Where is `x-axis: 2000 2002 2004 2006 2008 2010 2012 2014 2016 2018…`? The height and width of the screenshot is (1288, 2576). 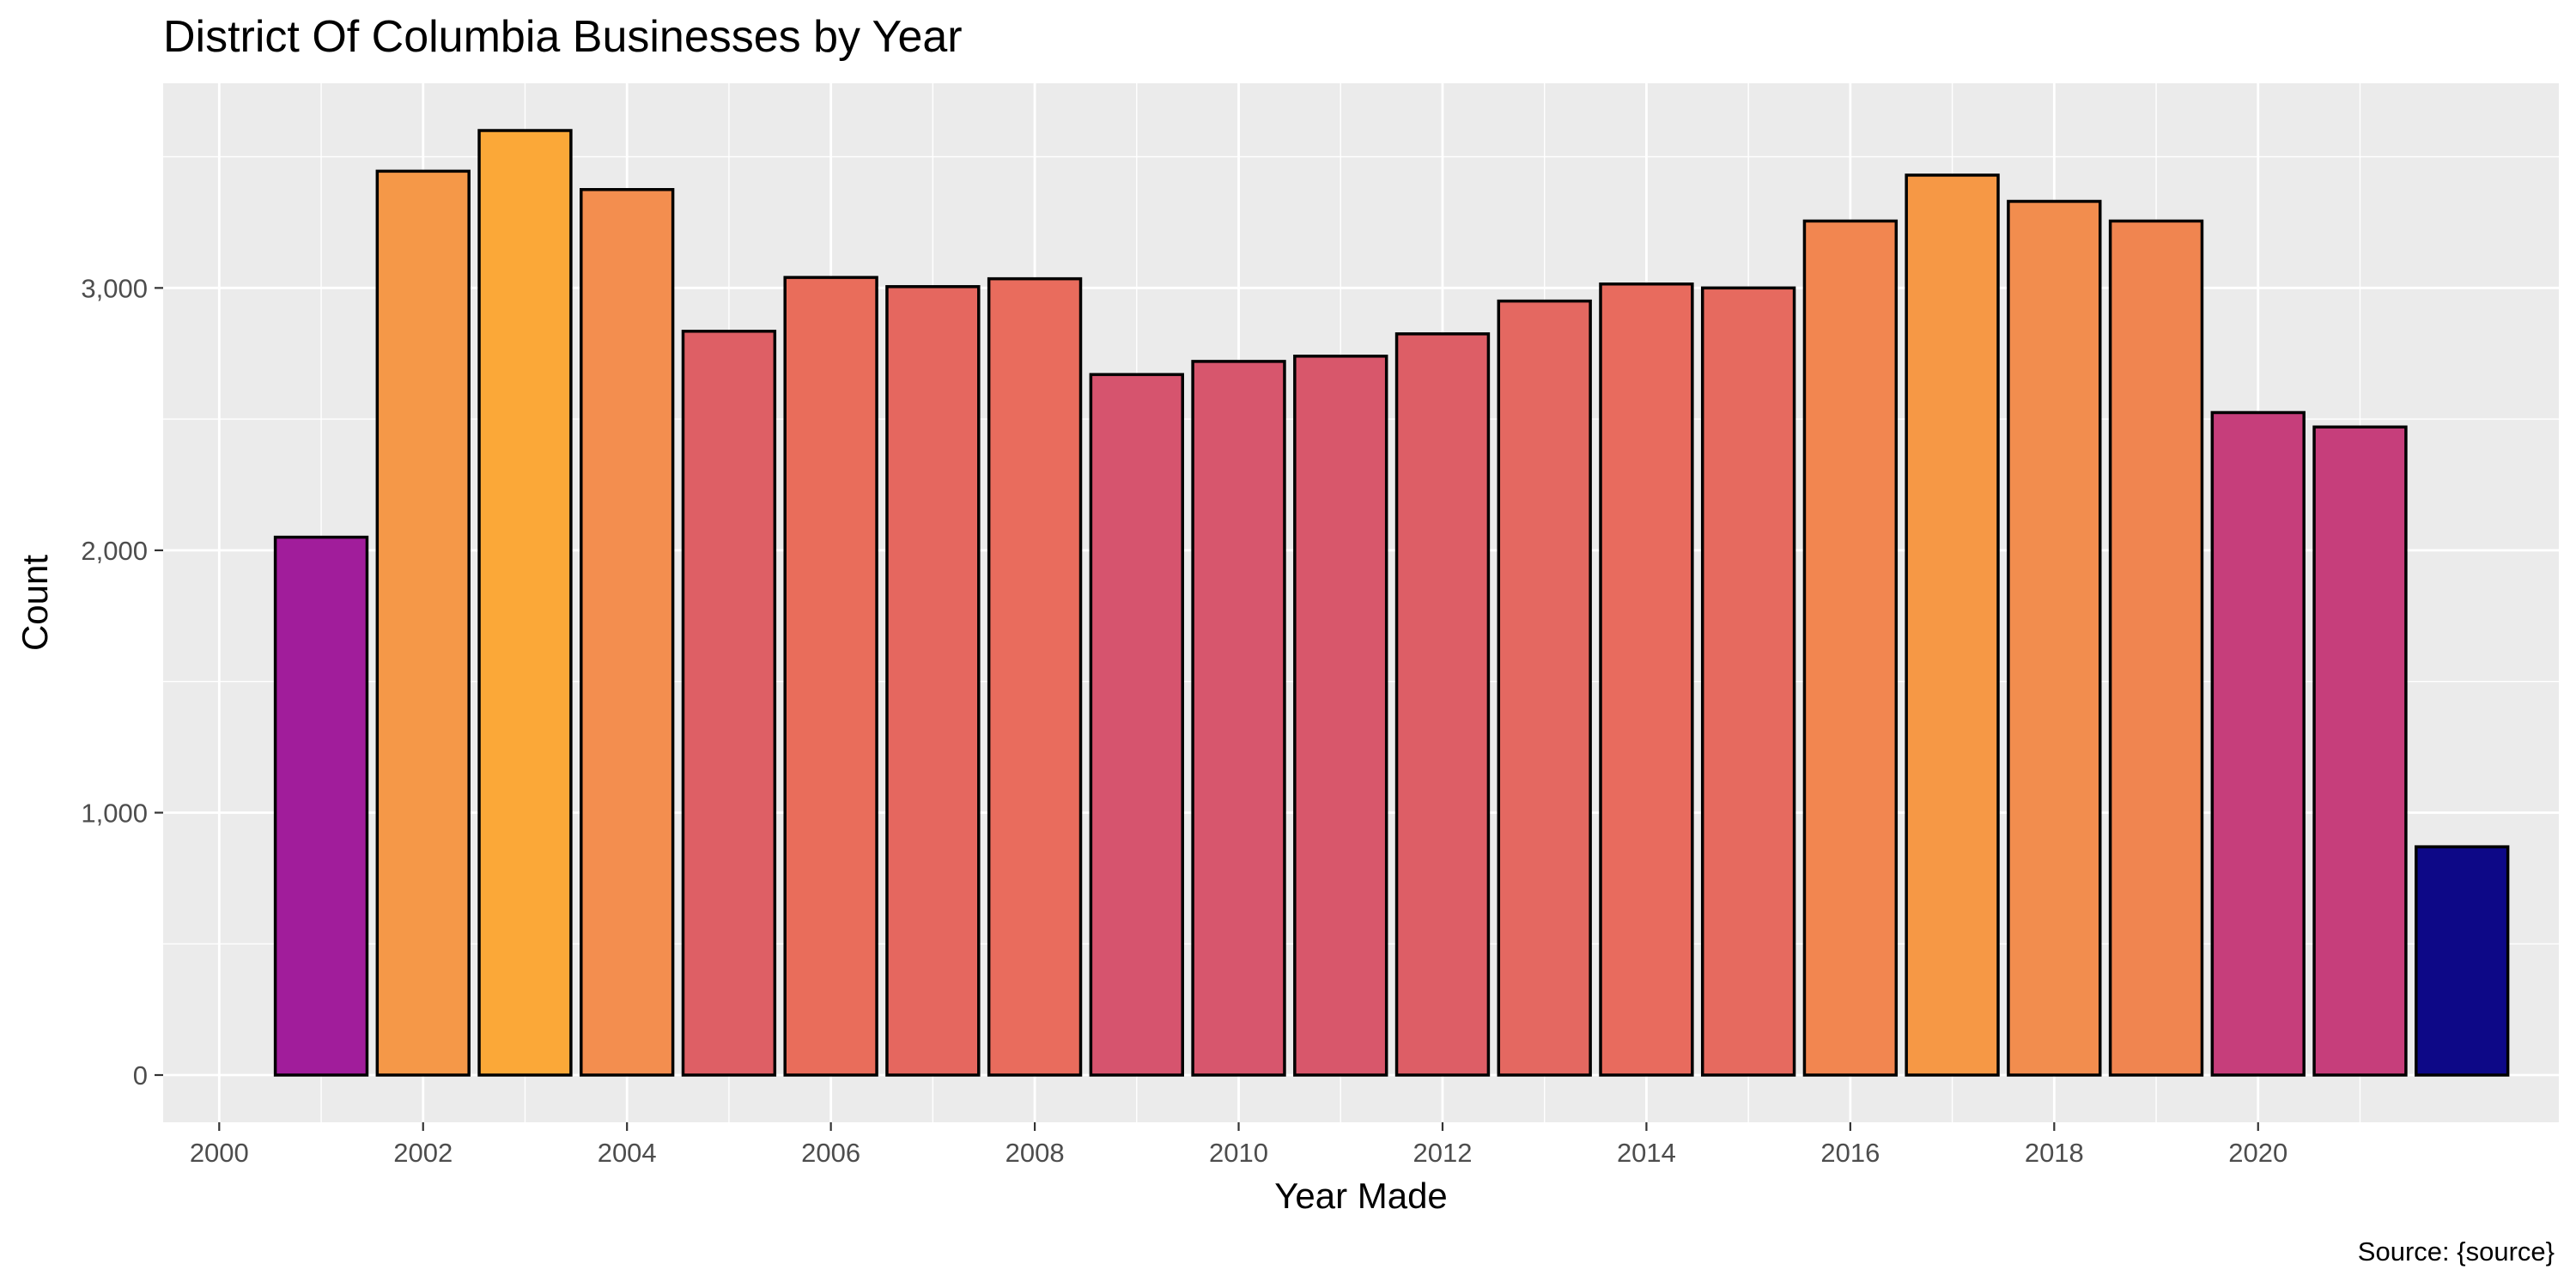 x-axis: 2000 2002 2004 2006 2008 2010 2012 2014 2016 2018… is located at coordinates (1239, 1145).